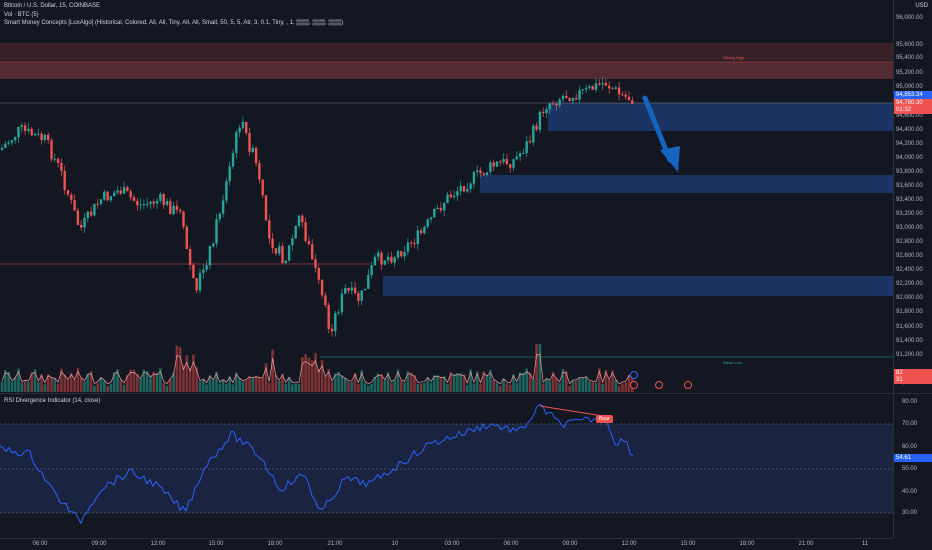 This screenshot has width=932, height=550. I want to click on currency-label: USD, so click(921, 6).